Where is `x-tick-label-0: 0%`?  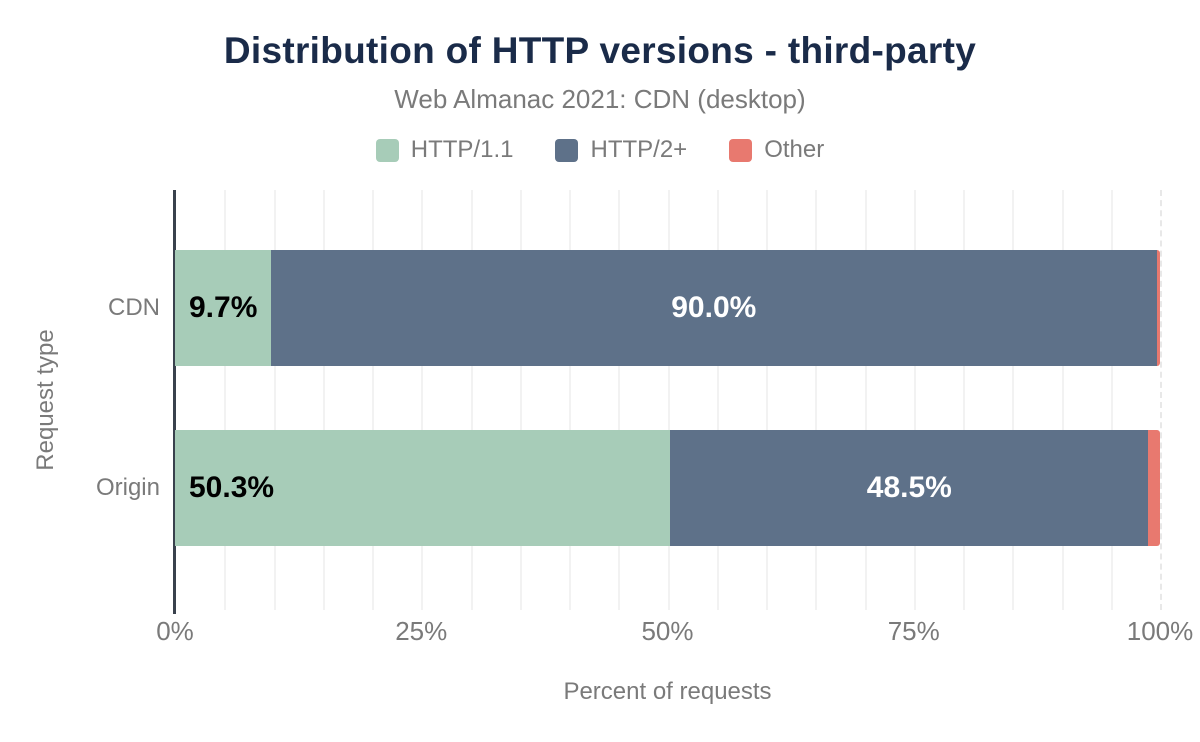 x-tick-label-0: 0% is located at coordinates (175, 631).